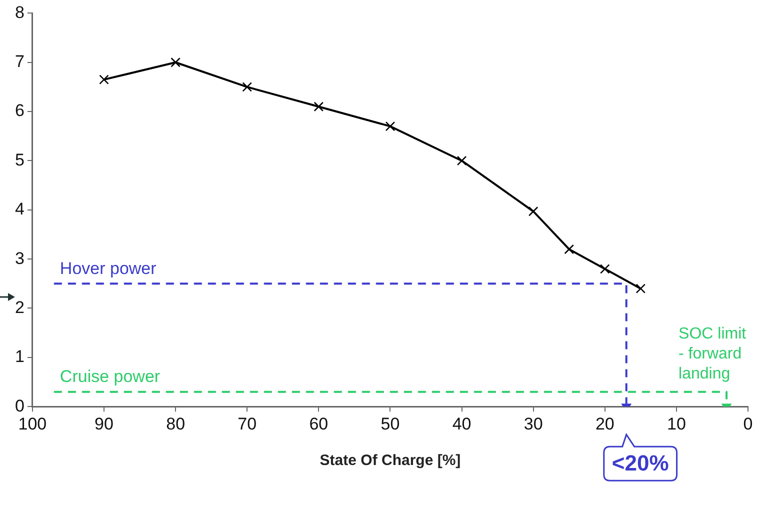 Image resolution: width=762 pixels, height=520 pixels. What do you see at coordinates (19, 258) in the screenshot?
I see `y-tick-label: 3` at bounding box center [19, 258].